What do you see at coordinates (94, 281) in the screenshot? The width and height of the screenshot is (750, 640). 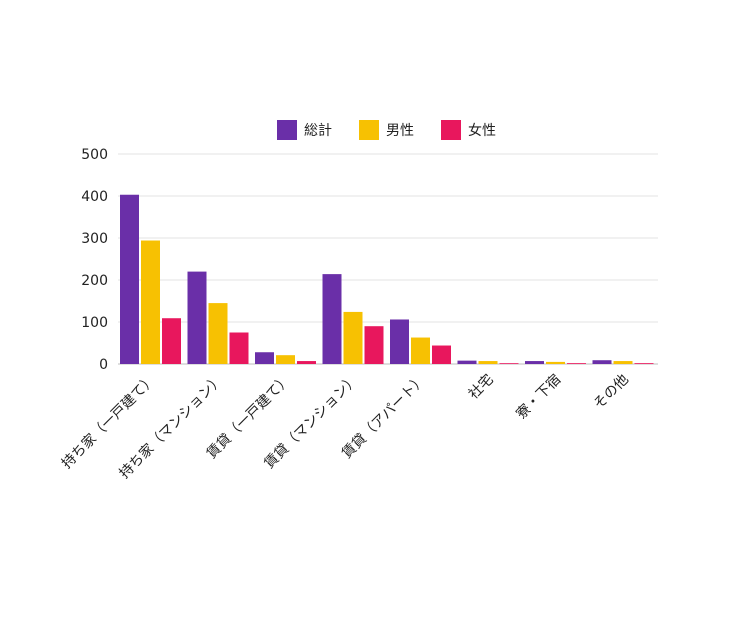 I see `y-tick-label: 200` at bounding box center [94, 281].